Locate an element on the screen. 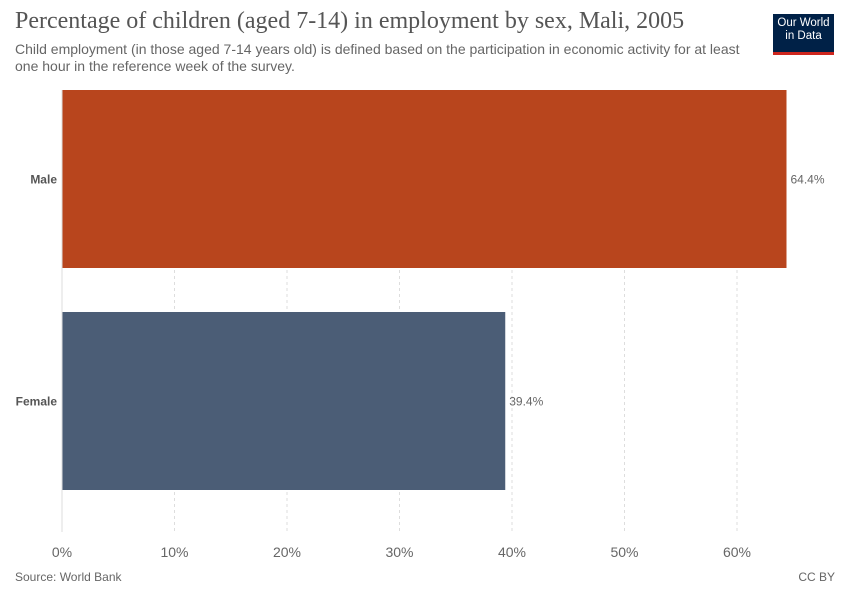  source-note: Source: World Bank is located at coordinates (68, 577).